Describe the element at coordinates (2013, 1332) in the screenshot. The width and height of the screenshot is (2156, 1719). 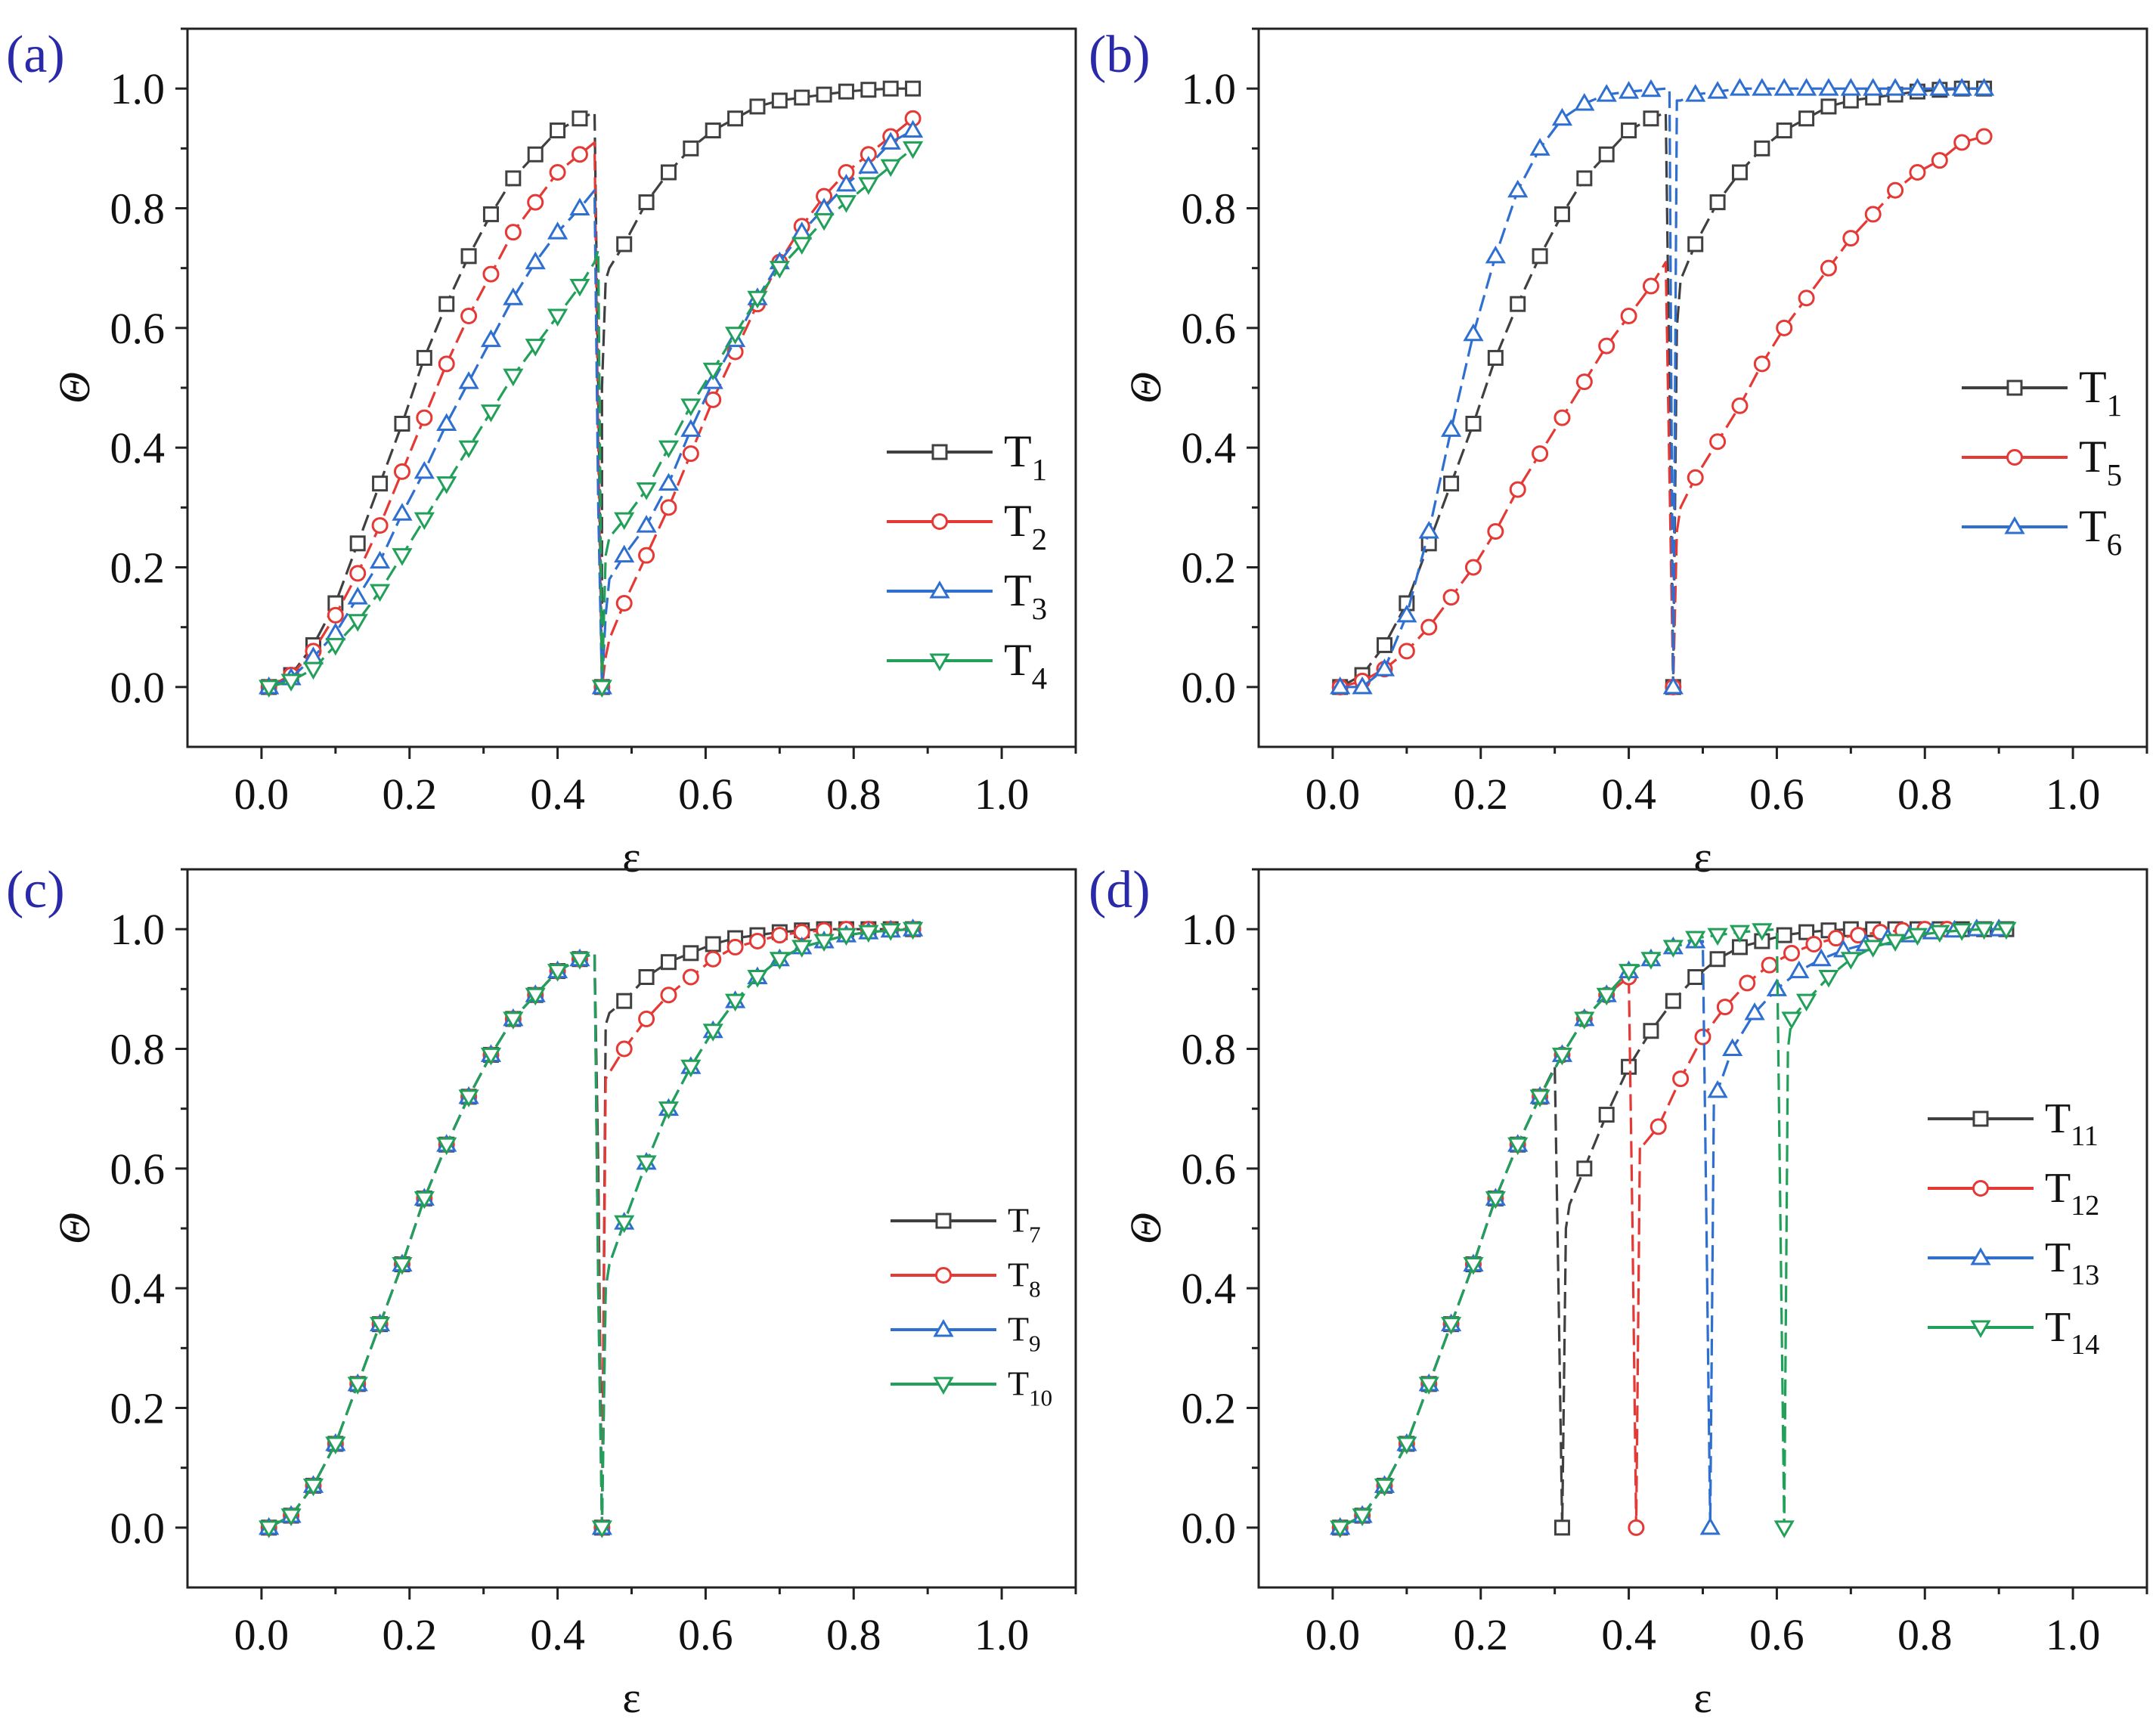
I see `legend-entry: T14` at that location.